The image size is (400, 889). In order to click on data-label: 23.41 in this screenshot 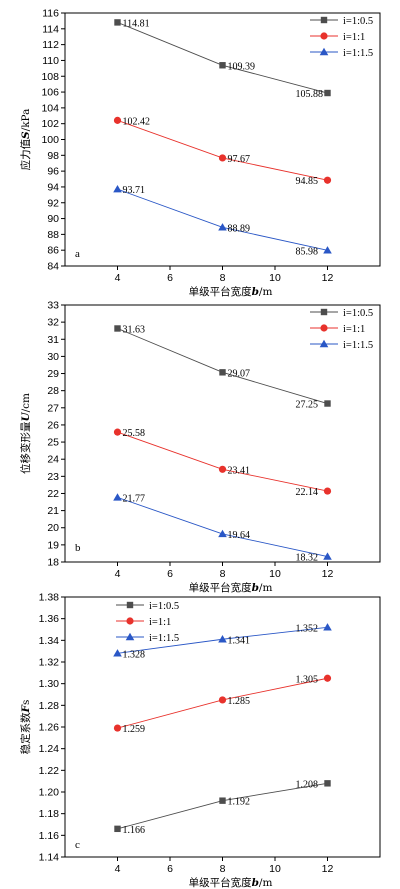, I will do `click(239, 470)`.